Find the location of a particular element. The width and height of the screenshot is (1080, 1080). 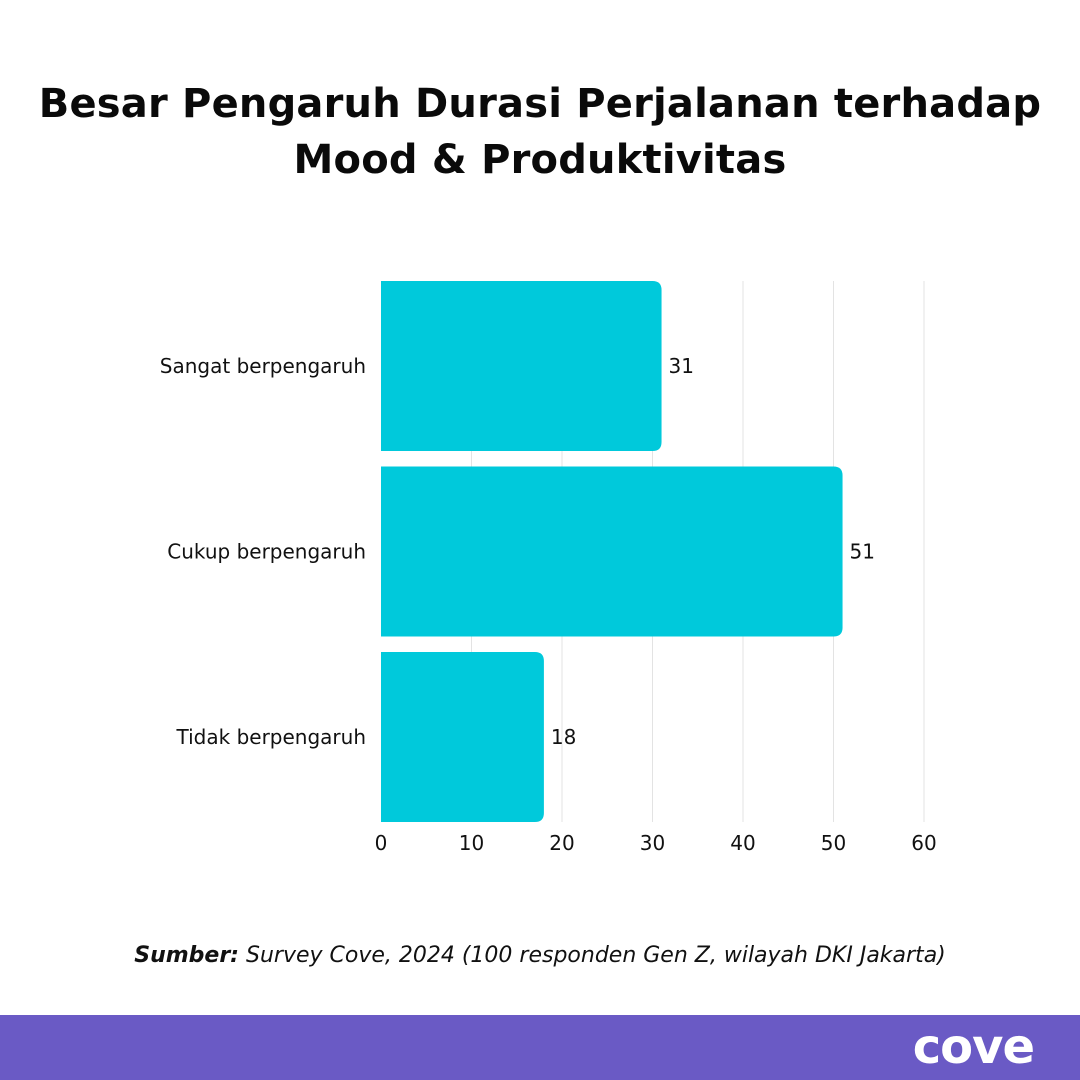

x-tick-label: 30 is located at coordinates (652, 843).